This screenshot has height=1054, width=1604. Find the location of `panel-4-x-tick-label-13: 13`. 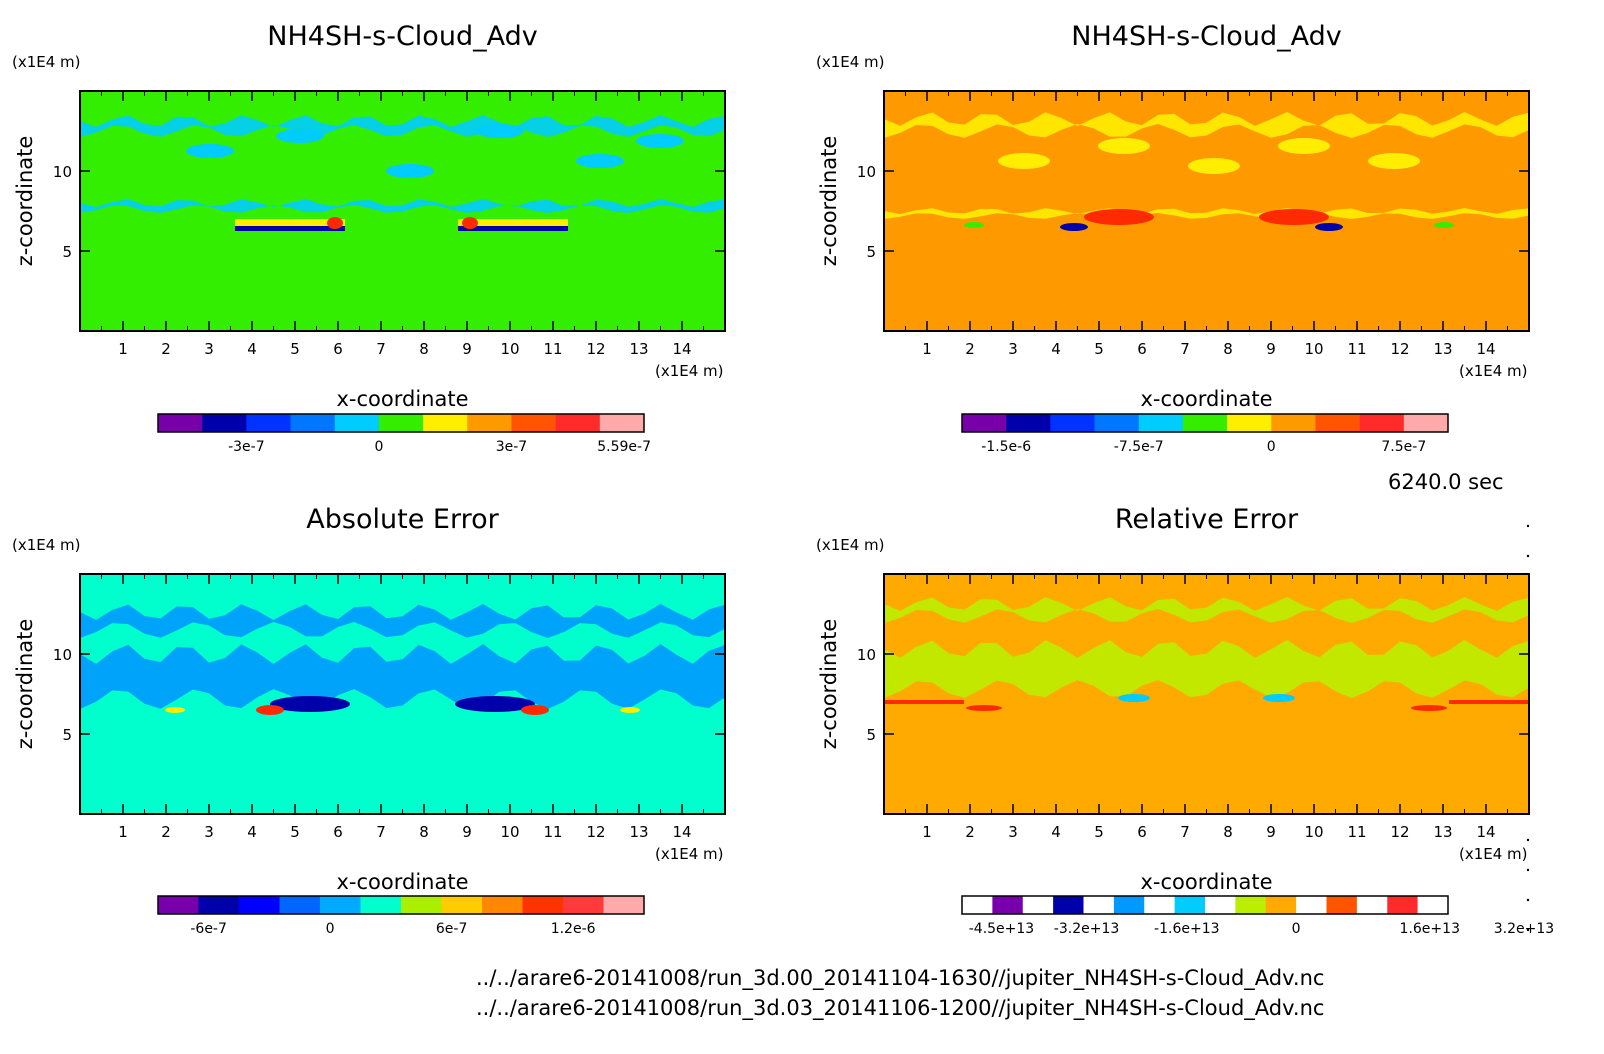

panel-4-x-tick-label-13: 13 is located at coordinates (1442, 832).